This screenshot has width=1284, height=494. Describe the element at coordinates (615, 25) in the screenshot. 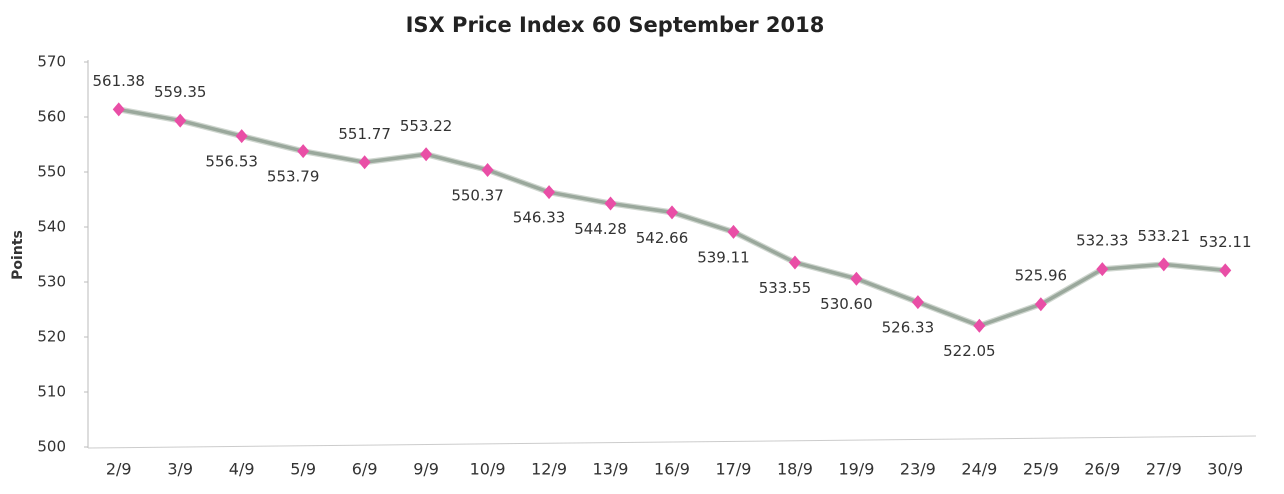

I see `chart-title: ISX Price Index 60 September 2018` at that location.